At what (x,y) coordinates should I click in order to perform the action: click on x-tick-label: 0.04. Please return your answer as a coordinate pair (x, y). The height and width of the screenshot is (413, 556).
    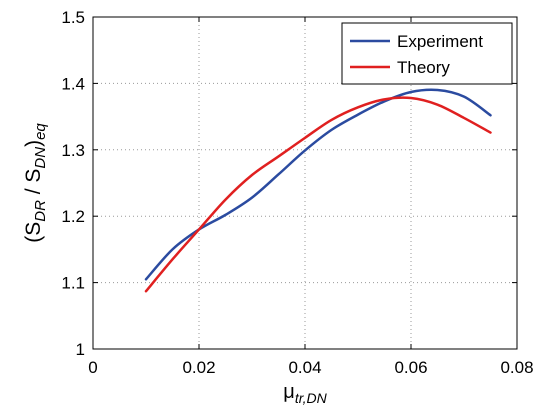
    Looking at the image, I should click on (304, 367).